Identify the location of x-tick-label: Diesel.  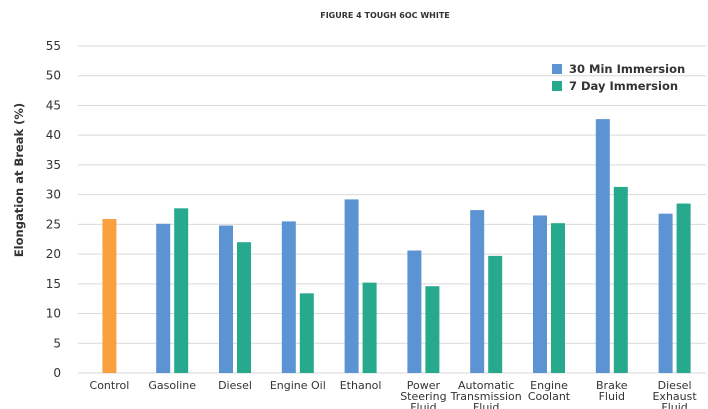
(235, 385).